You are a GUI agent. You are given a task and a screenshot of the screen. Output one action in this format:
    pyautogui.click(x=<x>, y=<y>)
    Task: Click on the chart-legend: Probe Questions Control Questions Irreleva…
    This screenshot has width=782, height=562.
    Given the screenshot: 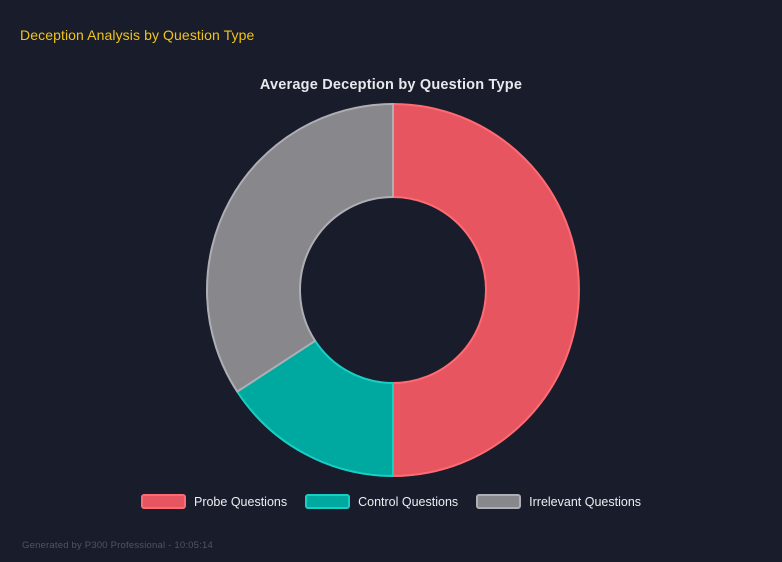 What is the action you would take?
    pyautogui.click(x=391, y=501)
    